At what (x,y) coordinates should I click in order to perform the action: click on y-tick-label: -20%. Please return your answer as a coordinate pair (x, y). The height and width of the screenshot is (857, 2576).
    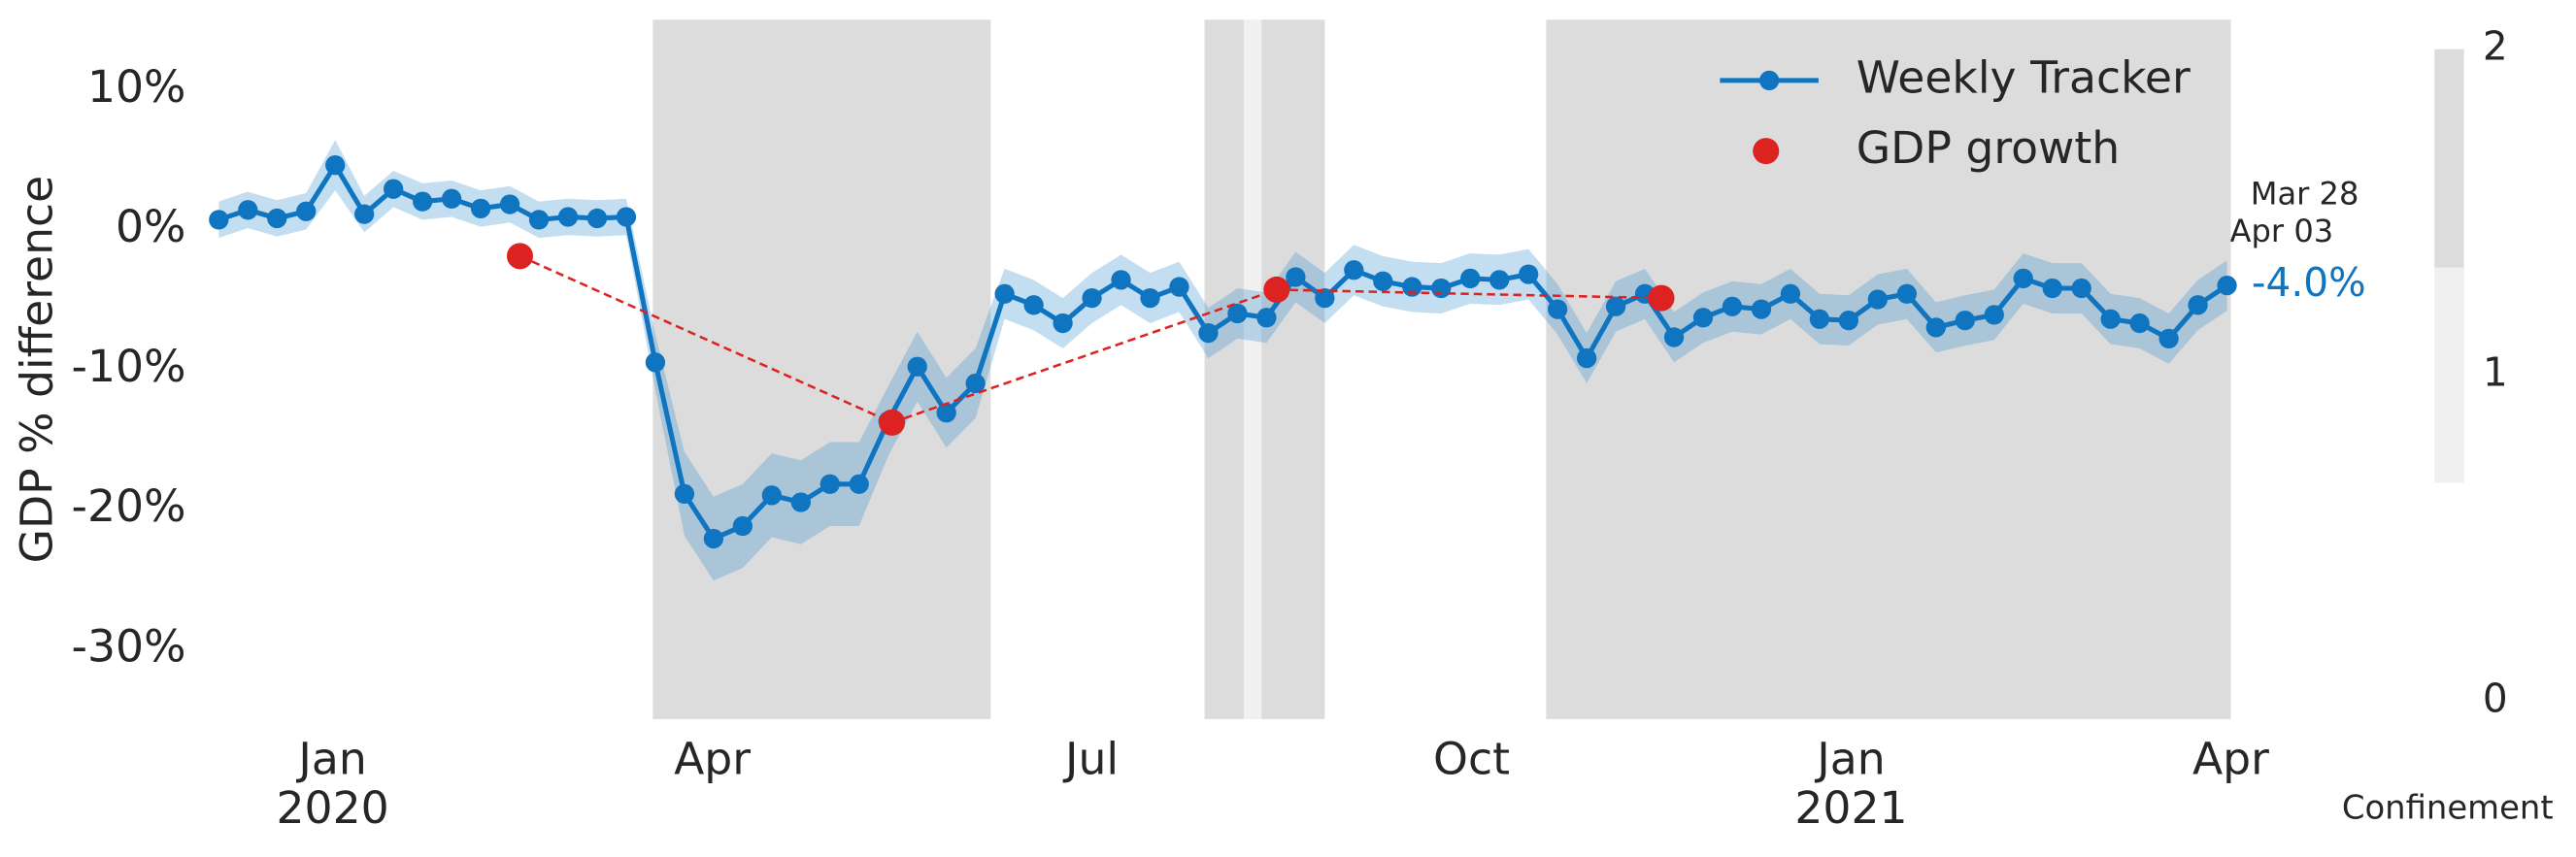
    Looking at the image, I should click on (129, 506).